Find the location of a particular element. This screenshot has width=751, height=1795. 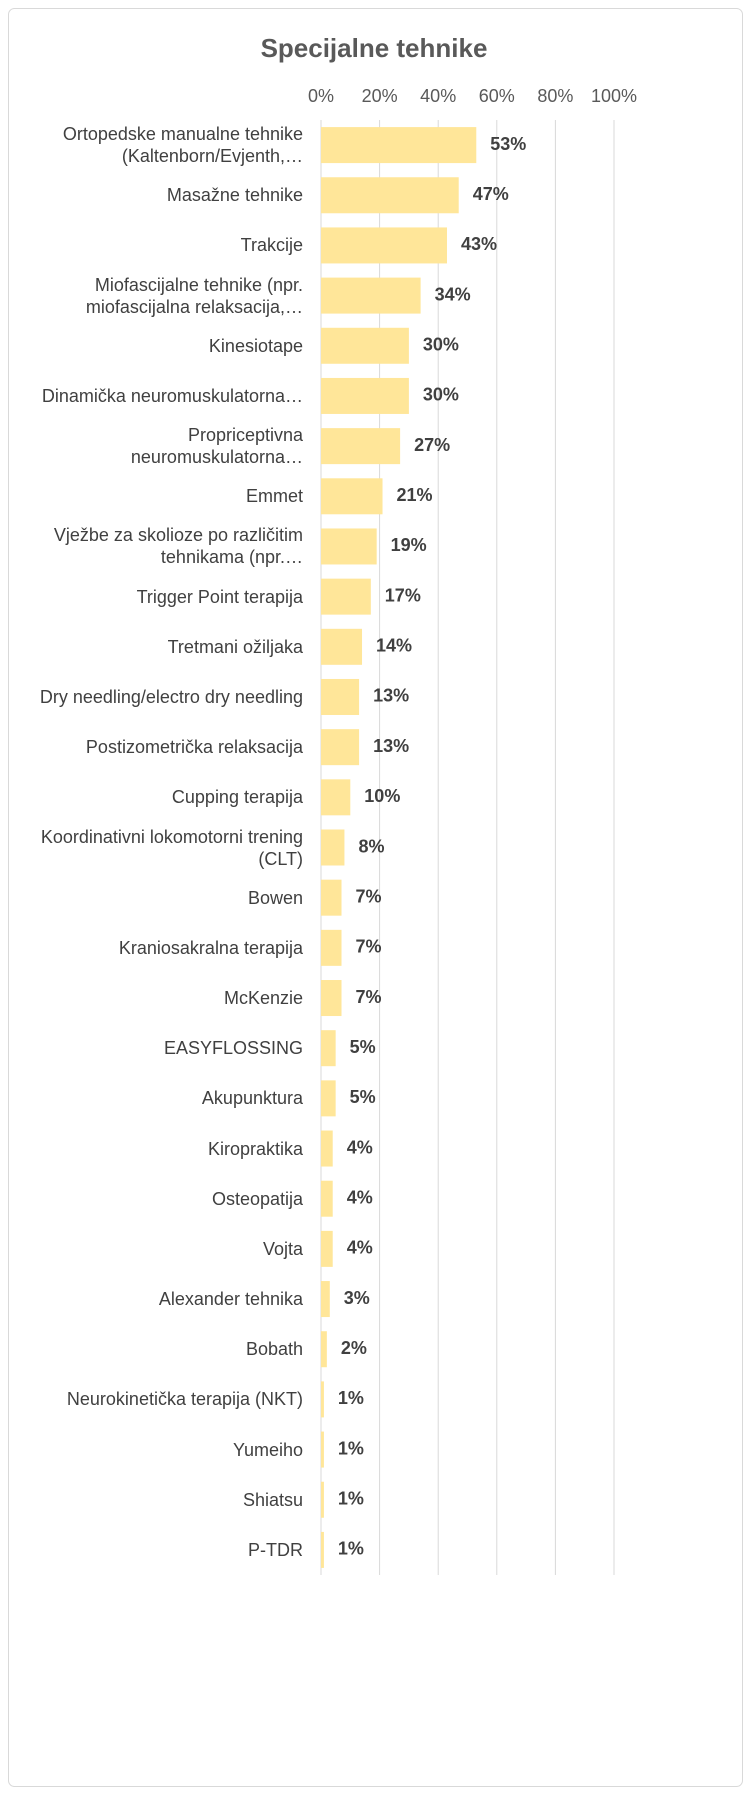

category-label: Emmet is located at coordinates (274, 496).